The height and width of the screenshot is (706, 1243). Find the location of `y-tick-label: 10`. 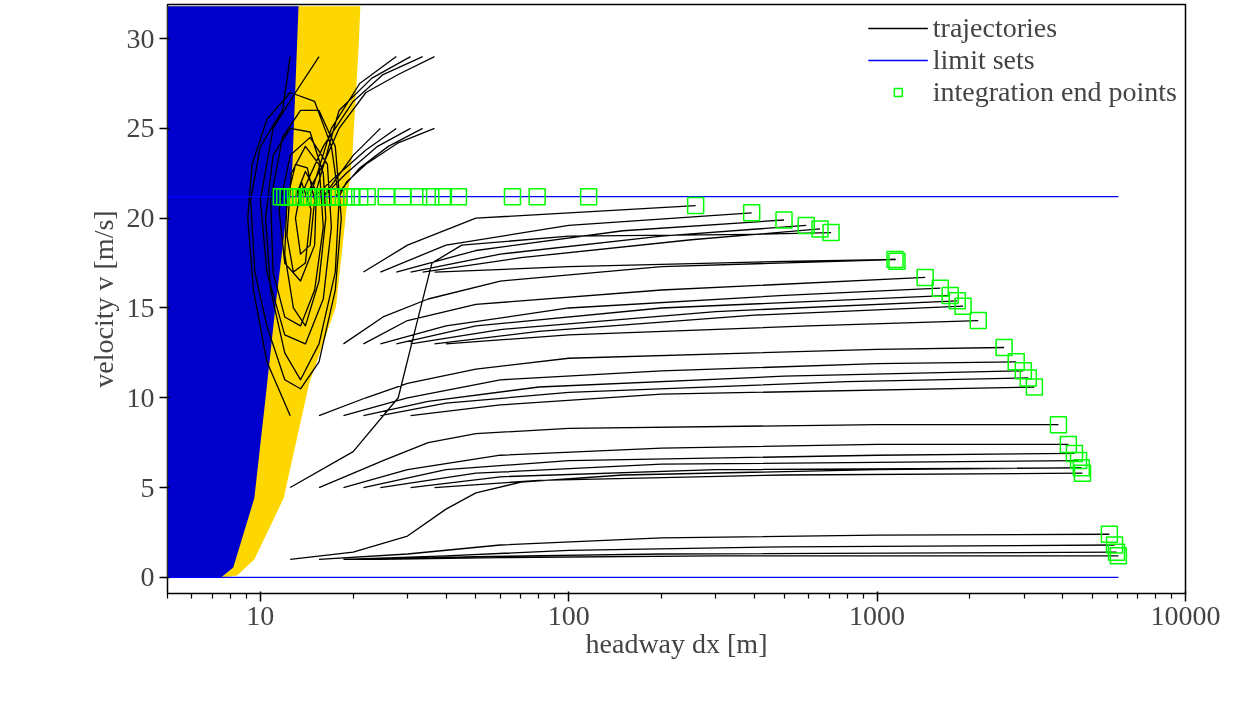

y-tick-label: 10 is located at coordinates (140, 397).